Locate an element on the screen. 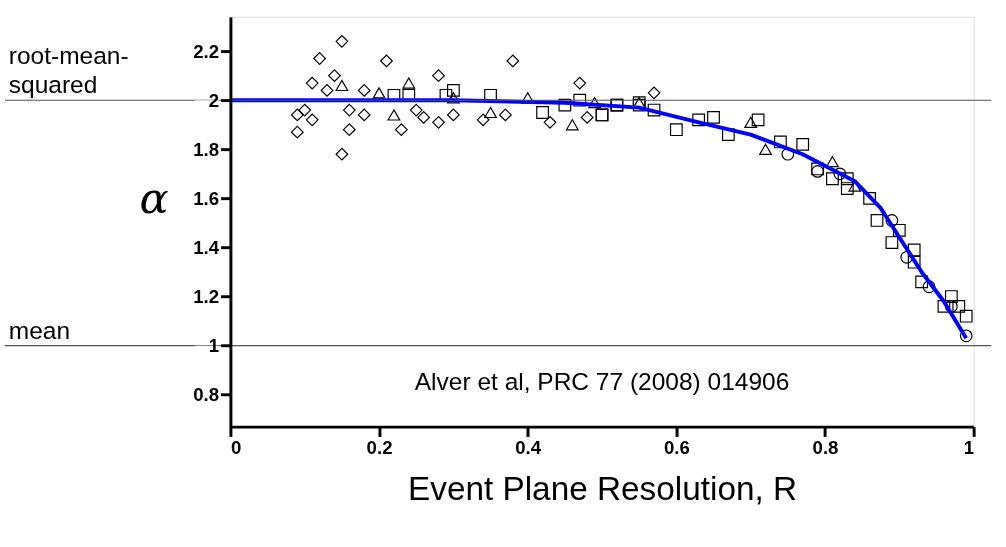  y-tick-label: 2.2 is located at coordinates (206, 51).